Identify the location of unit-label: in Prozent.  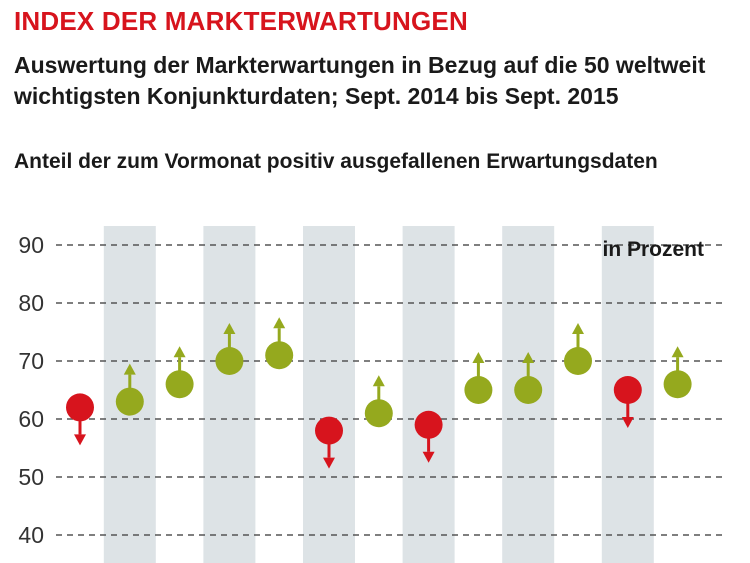
(653, 249).